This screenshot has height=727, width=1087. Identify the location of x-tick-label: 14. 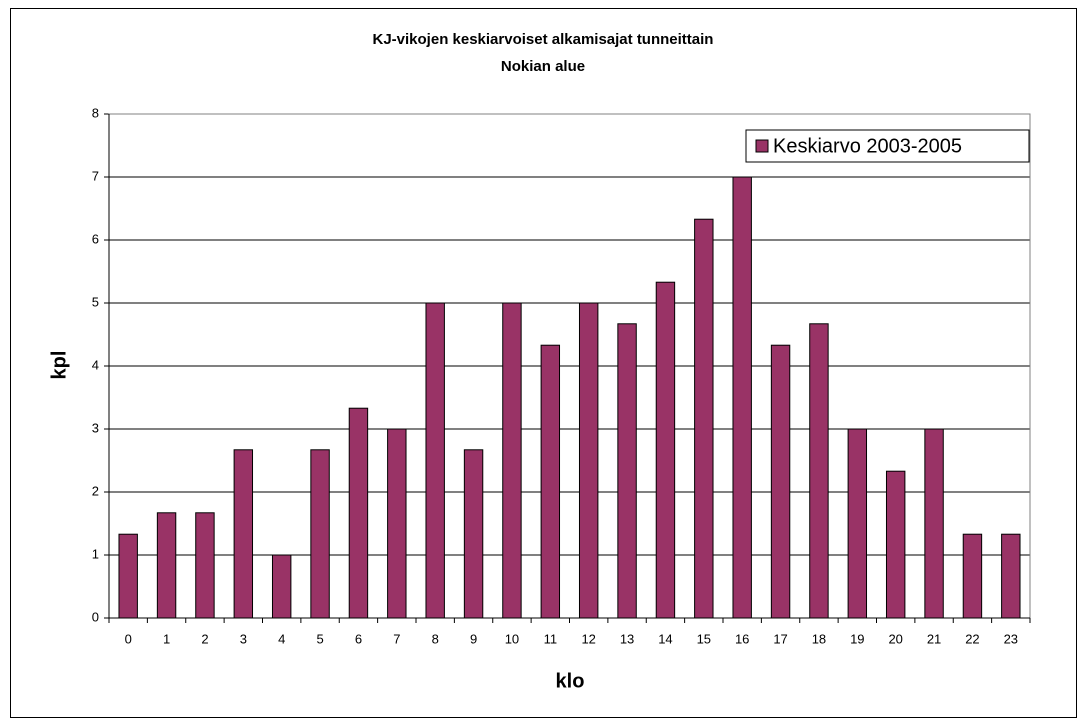
(665, 638).